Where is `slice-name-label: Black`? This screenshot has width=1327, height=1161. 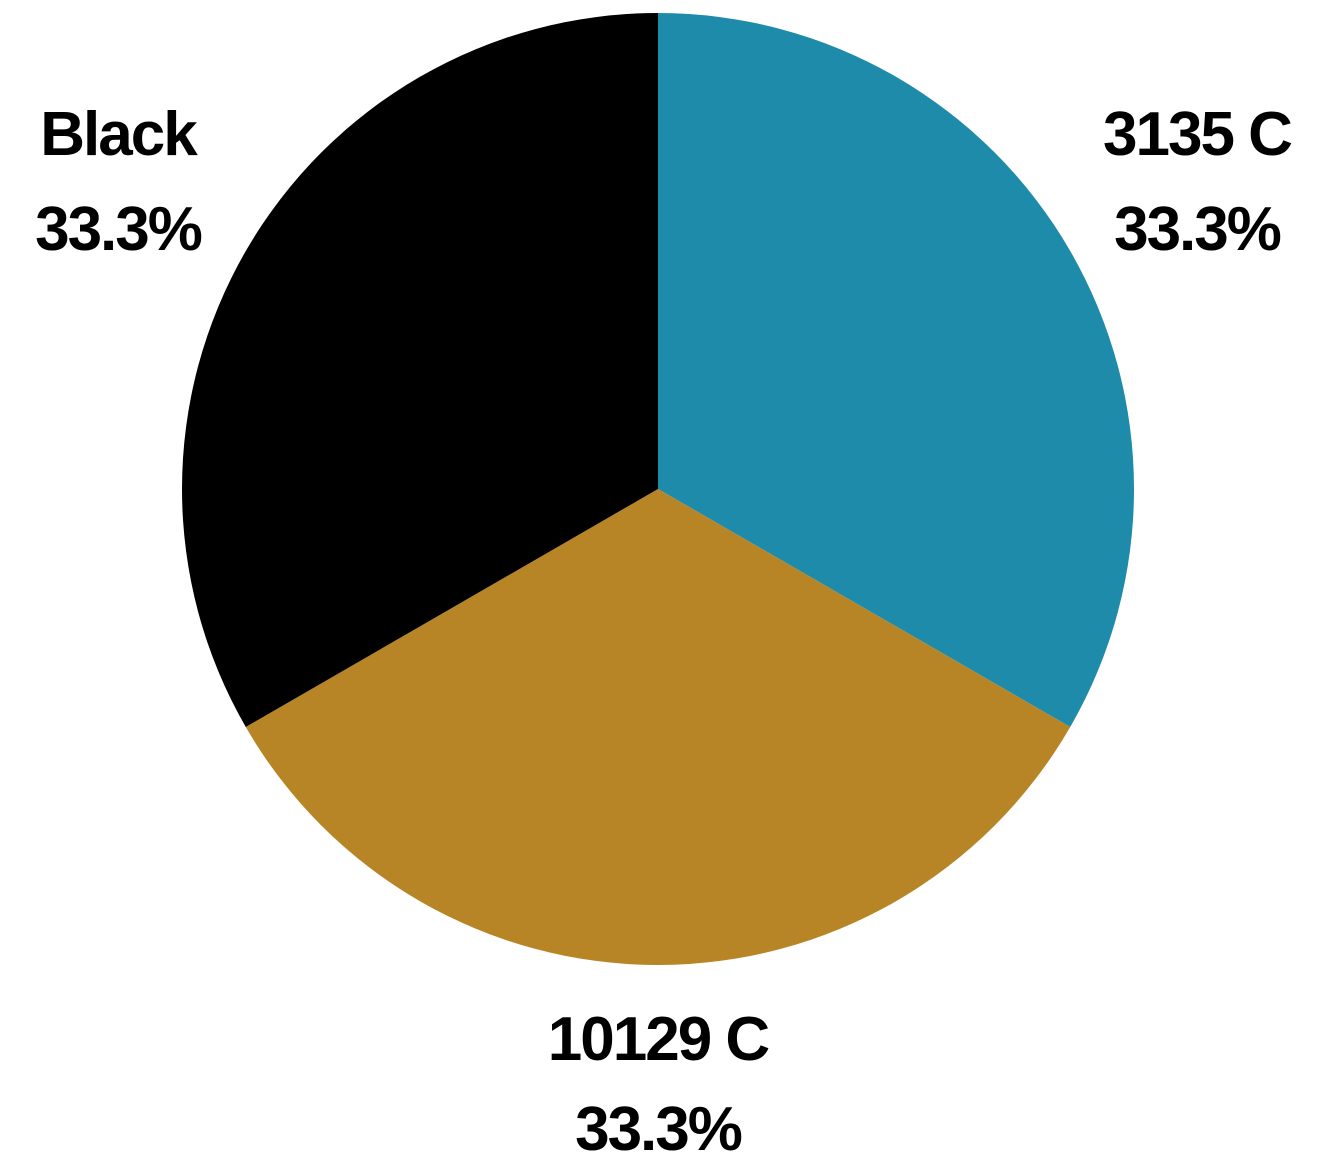
slice-name-label: Black is located at coordinates (119, 134).